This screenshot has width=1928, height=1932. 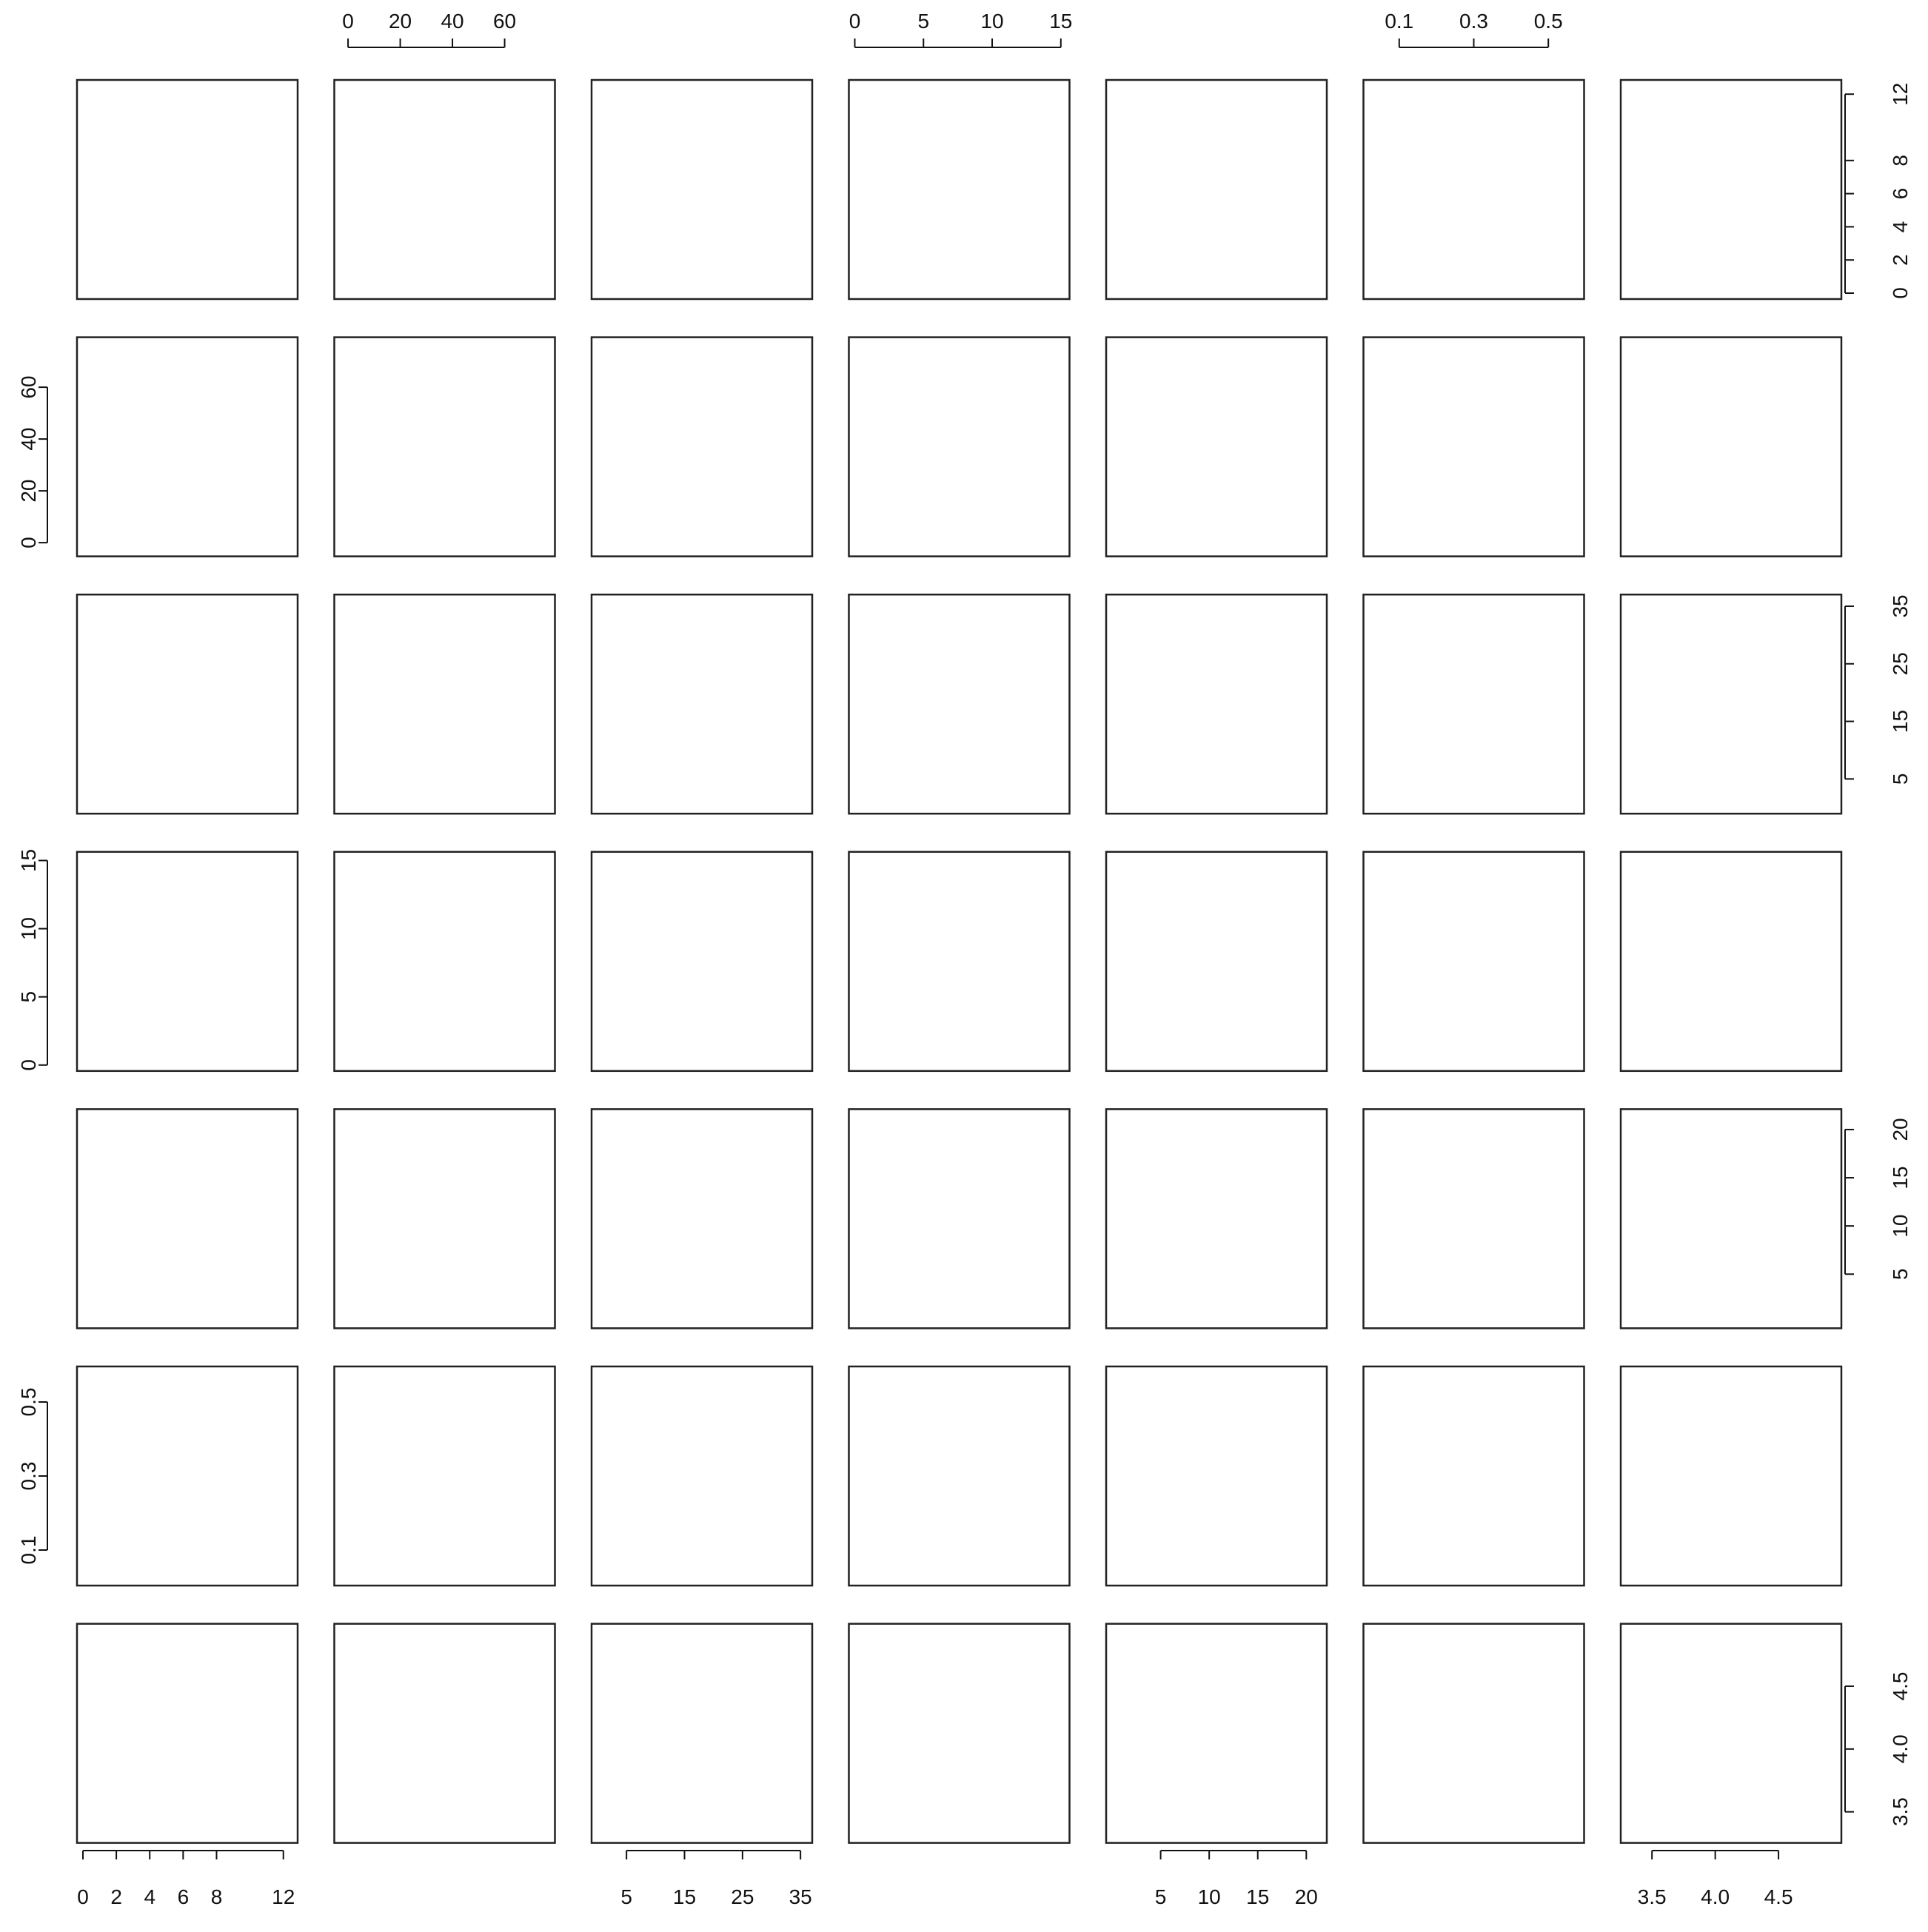 I want to click on panel-CH-richness, so click(x=187, y=1218).